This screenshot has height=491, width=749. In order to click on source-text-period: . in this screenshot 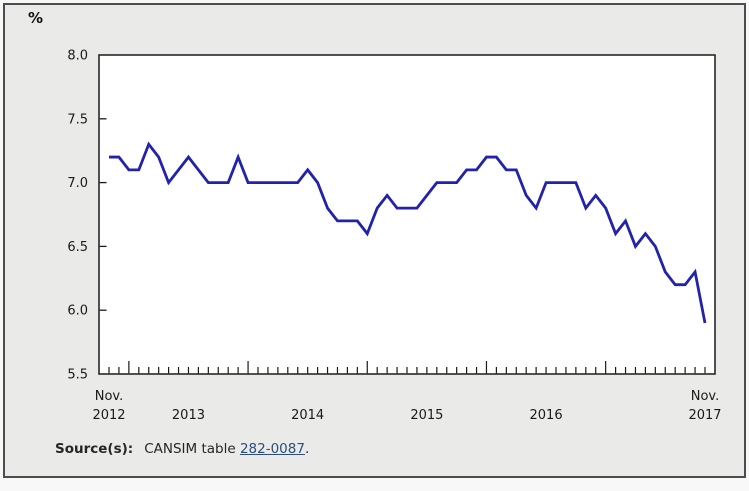, I will do `click(307, 449)`.